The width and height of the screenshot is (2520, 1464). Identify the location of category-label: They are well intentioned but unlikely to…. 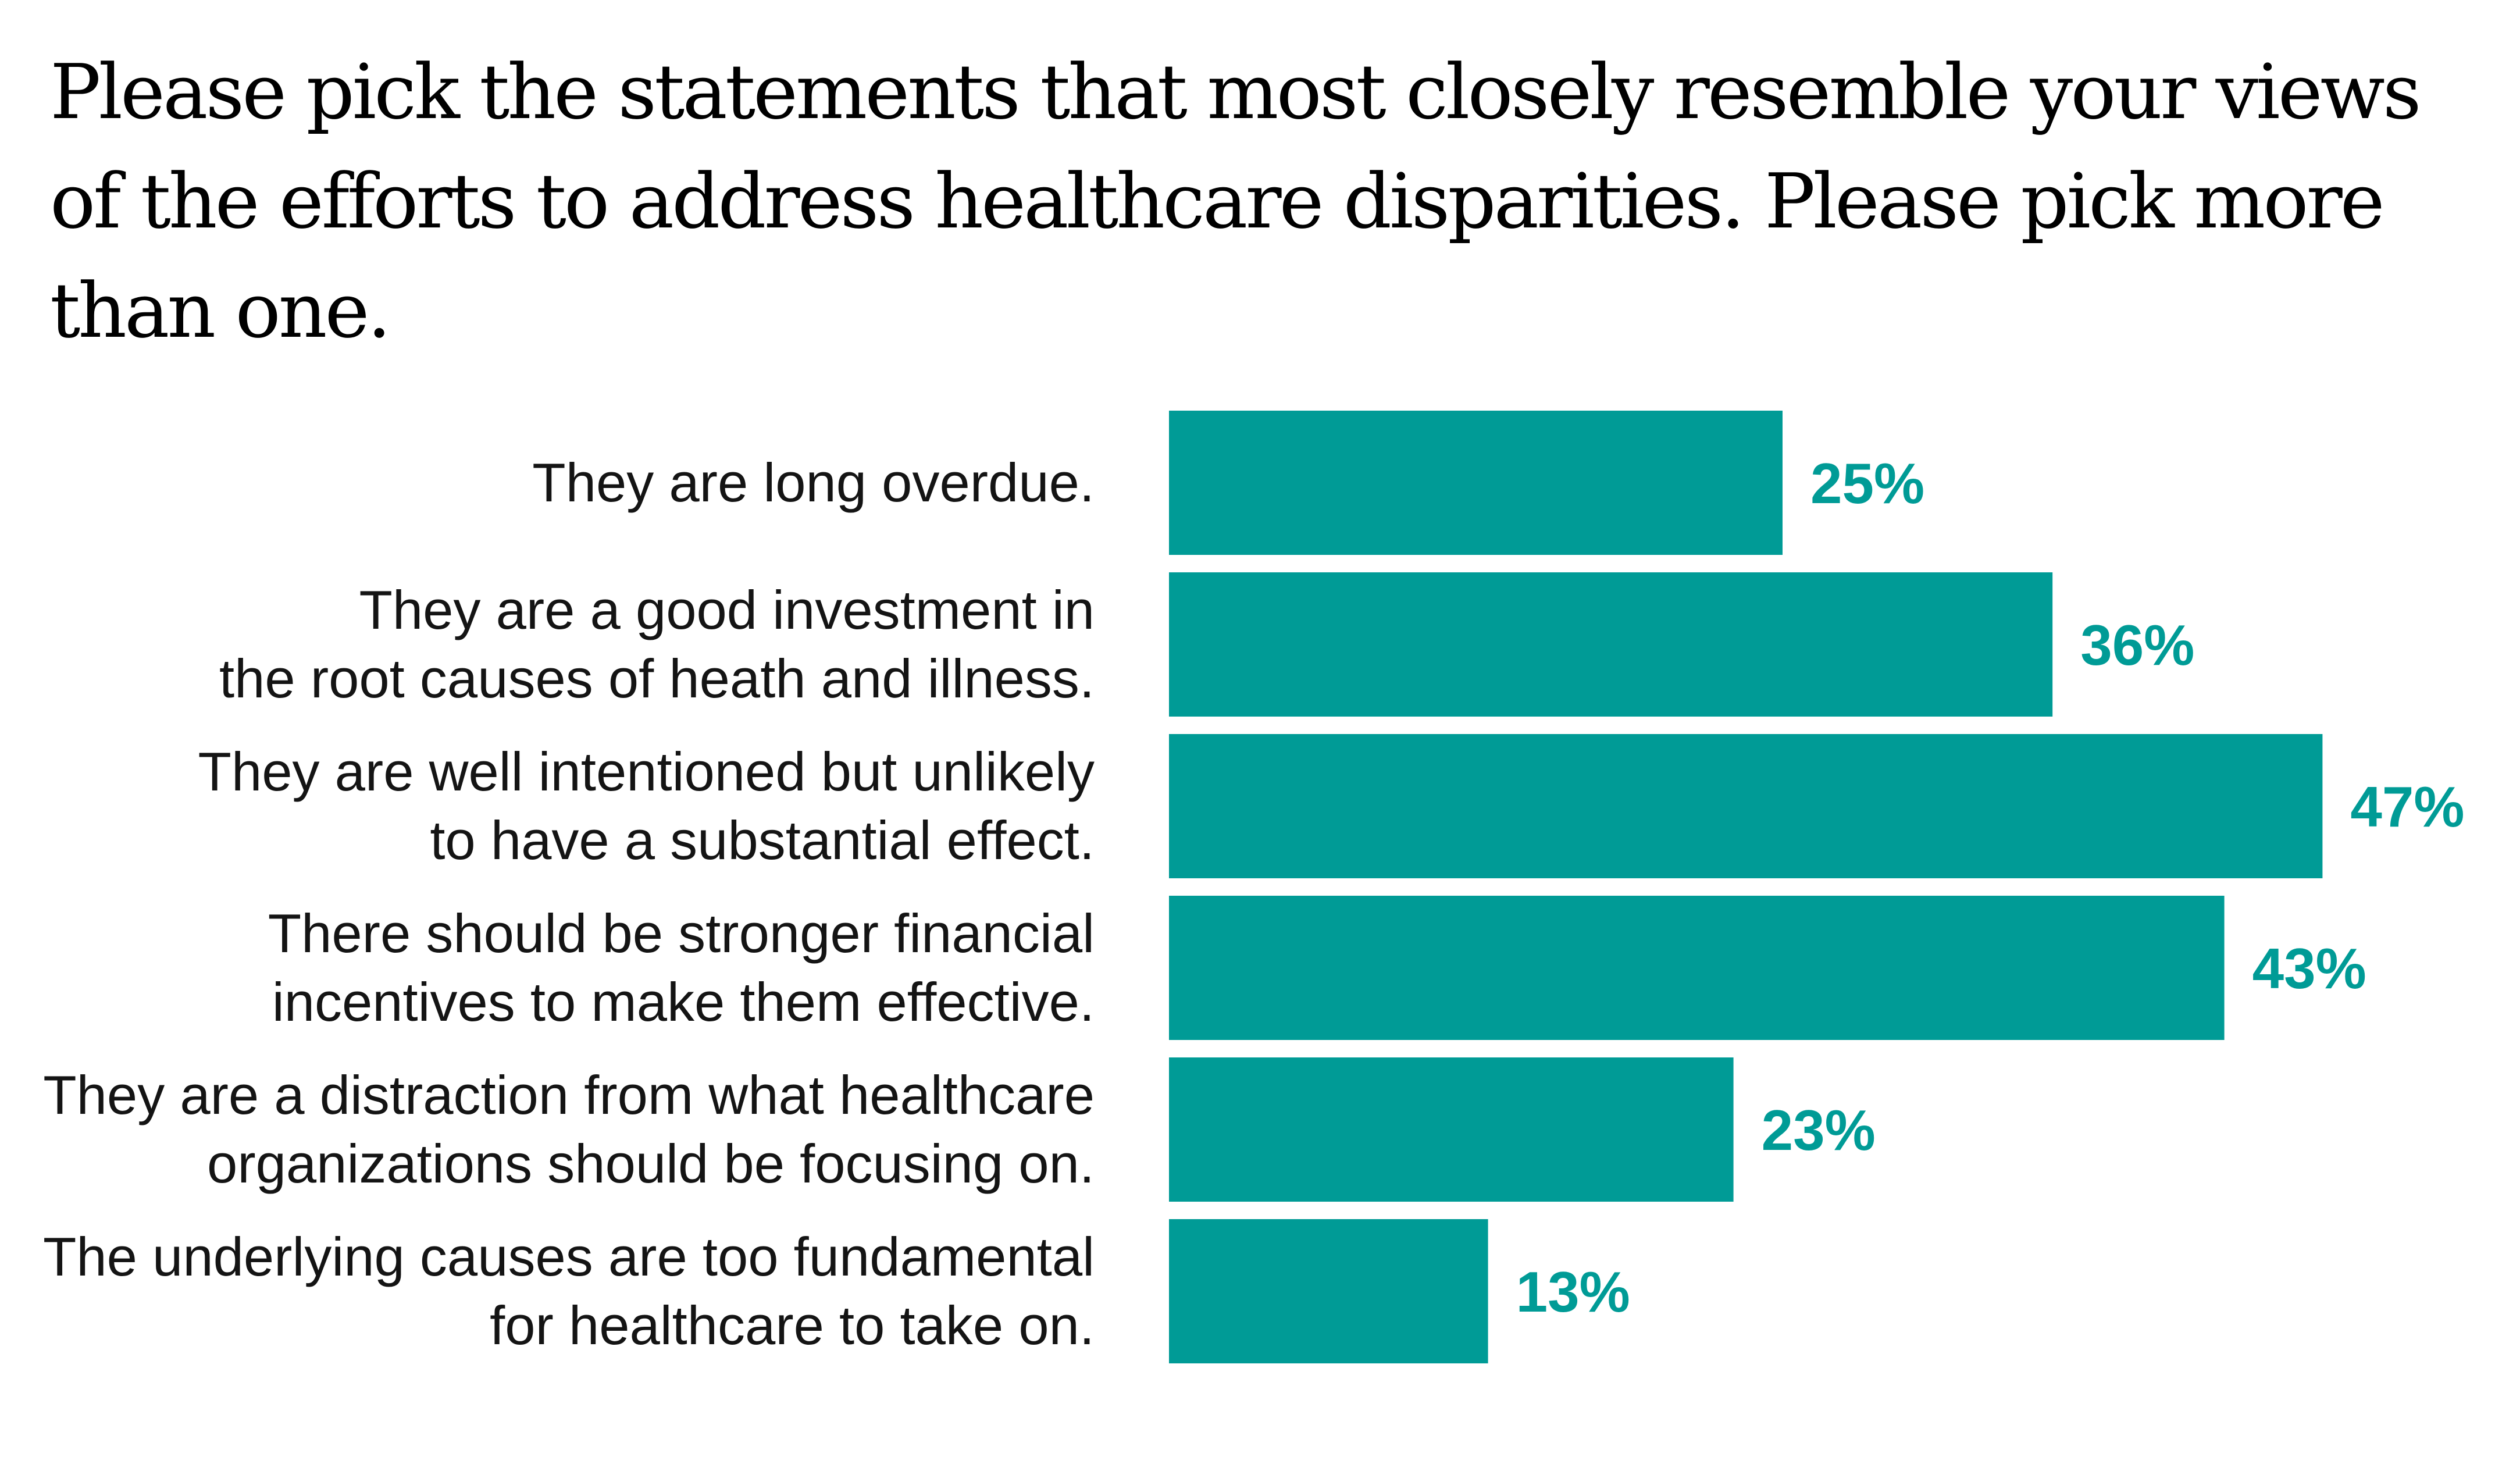
(646, 806).